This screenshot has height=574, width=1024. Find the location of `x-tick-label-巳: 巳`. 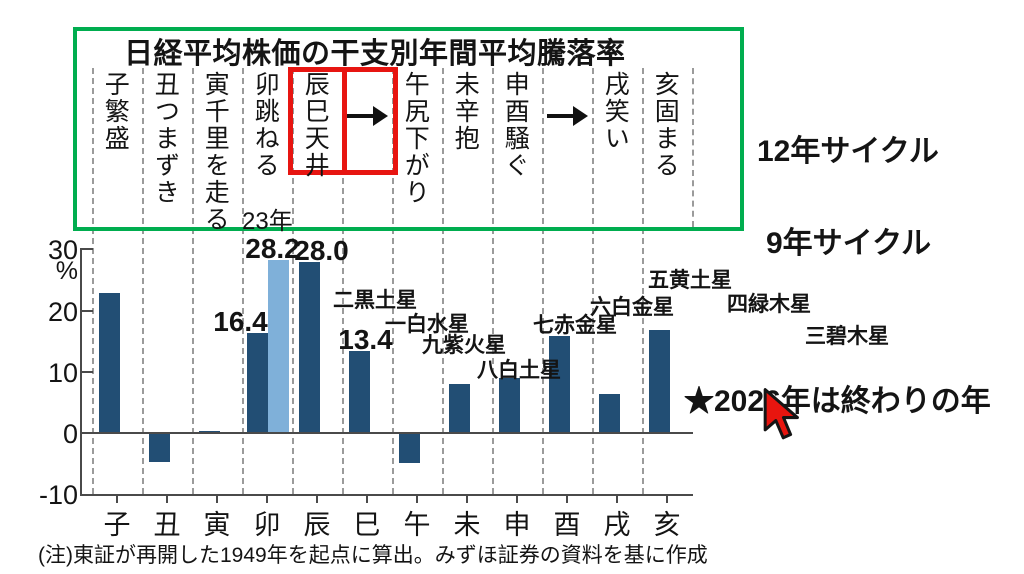

x-tick-label-巳: 巳 is located at coordinates (367, 525).